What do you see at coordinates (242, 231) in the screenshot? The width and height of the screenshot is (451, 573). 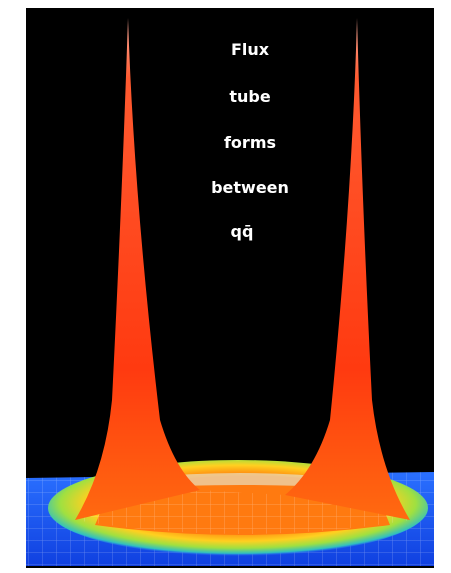 I see `caption-line: qq̄` at bounding box center [242, 231].